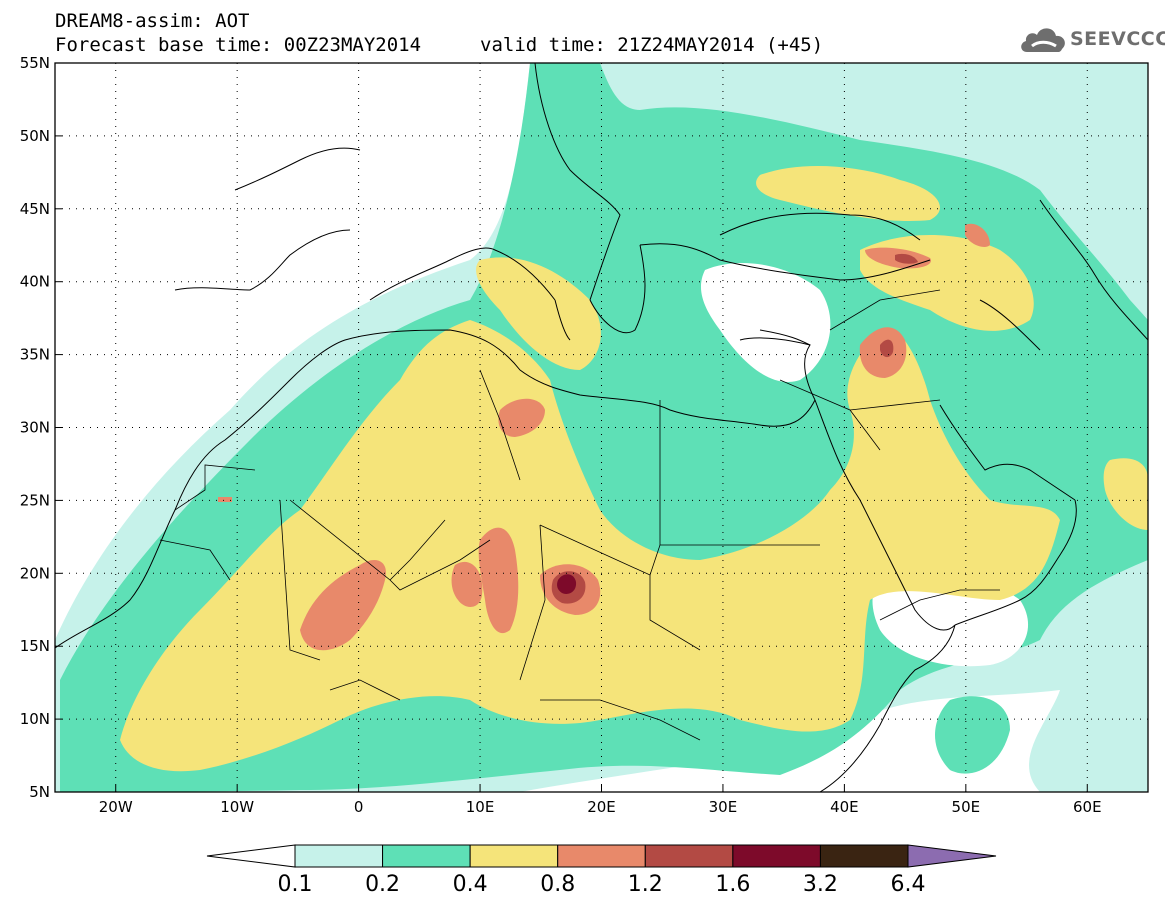 The height and width of the screenshot is (905, 1165). What do you see at coordinates (237, 807) in the screenshot?
I see `lon-label: 10W` at bounding box center [237, 807].